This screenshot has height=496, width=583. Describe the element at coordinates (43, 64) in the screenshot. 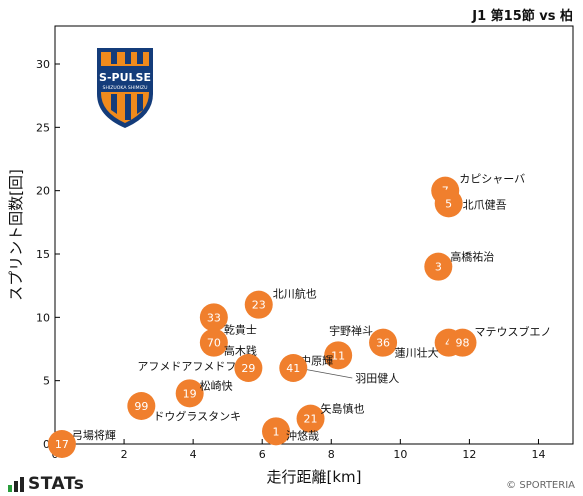

I see `y-tick-label: 30` at that location.